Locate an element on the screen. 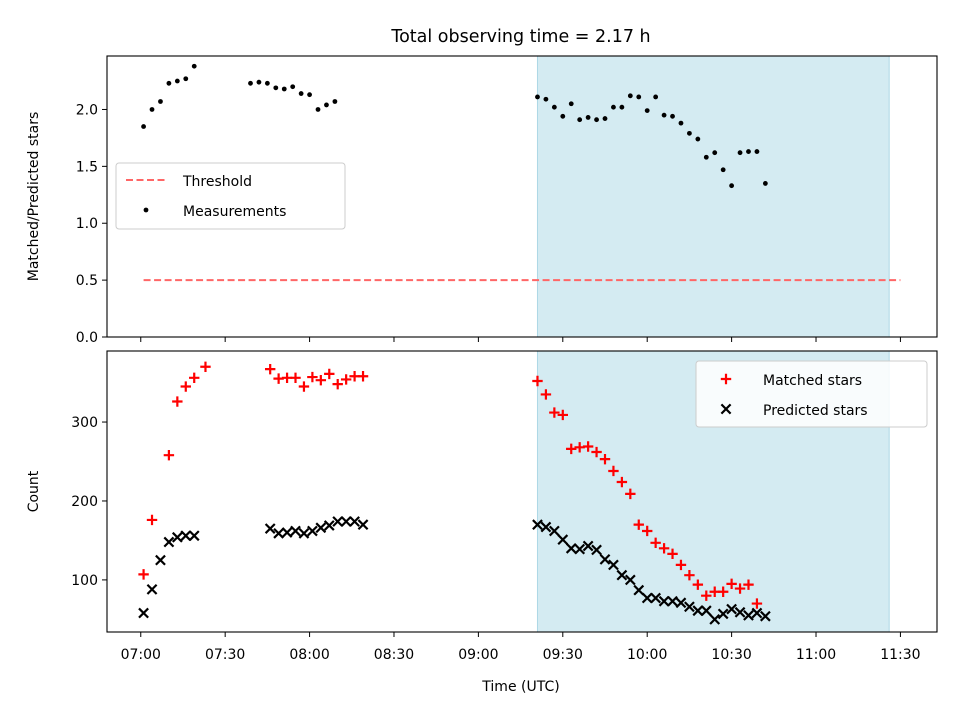 This screenshot has height=720, width=960. legend-matched-swatch is located at coordinates (726, 379).